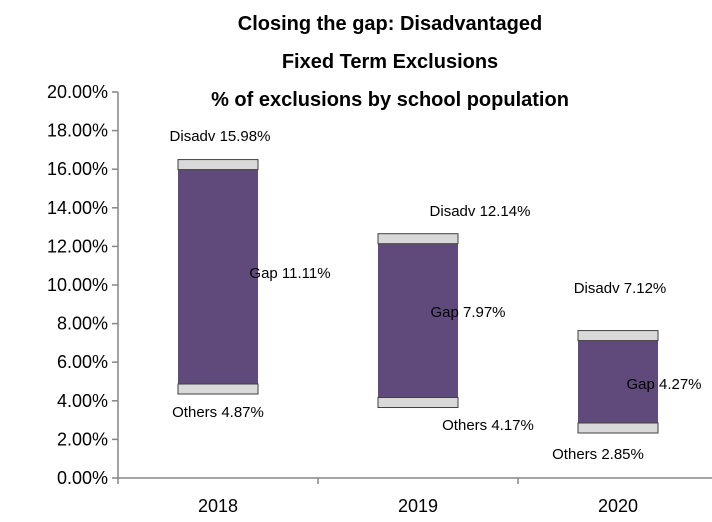 The image size is (712, 522). I want to click on y-tick-label: 0.00%, so click(82, 478).